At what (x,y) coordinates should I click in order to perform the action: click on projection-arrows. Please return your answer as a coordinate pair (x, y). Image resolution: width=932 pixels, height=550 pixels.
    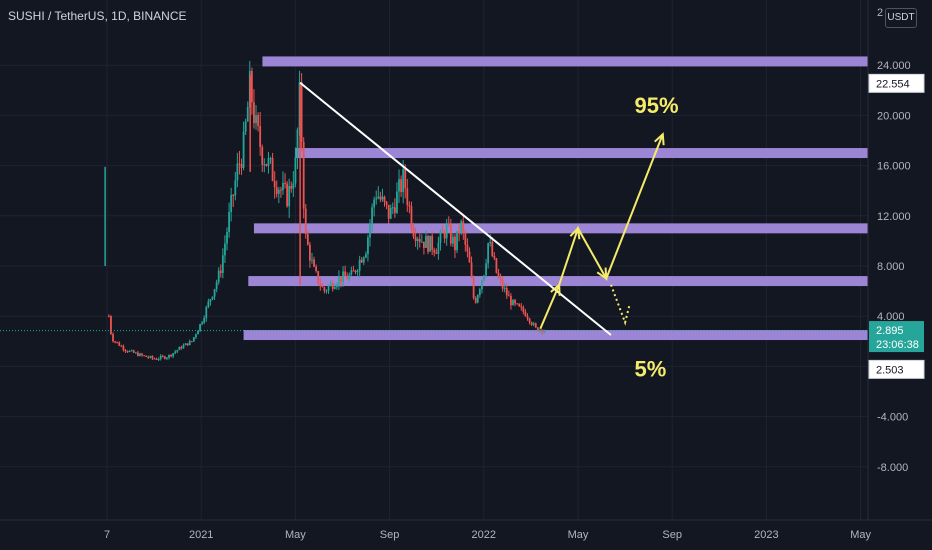
    Looking at the image, I should click on (602, 231).